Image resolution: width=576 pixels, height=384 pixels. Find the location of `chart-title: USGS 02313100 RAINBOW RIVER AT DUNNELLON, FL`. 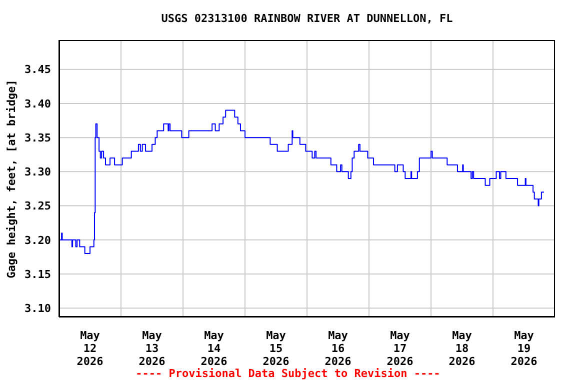

chart-title: USGS 02313100 RAINBOW RIVER AT DUNNELLON, FL is located at coordinates (307, 18).